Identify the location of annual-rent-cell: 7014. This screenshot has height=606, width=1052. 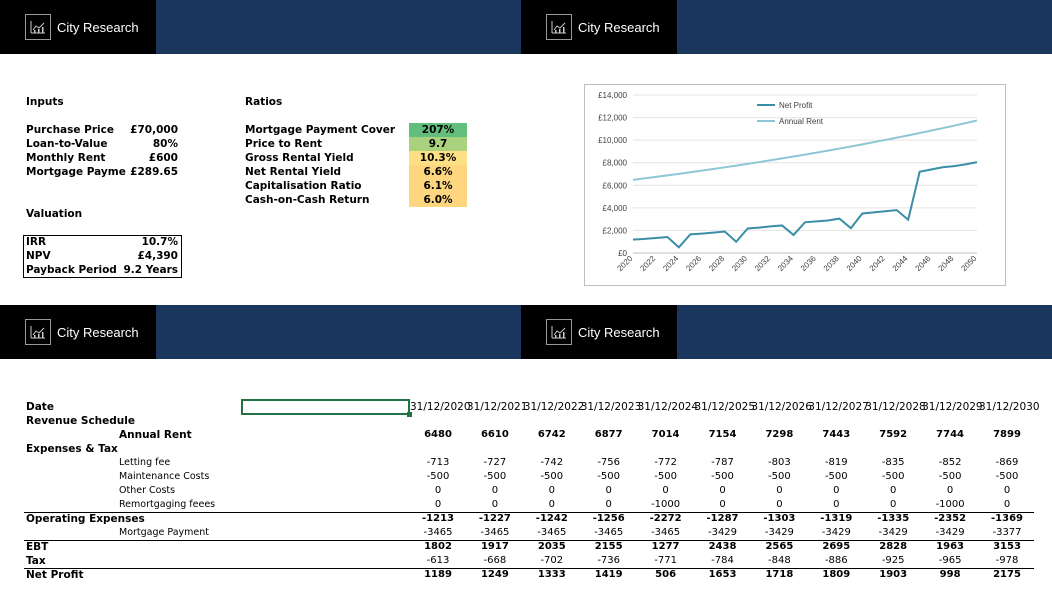
(665, 434).